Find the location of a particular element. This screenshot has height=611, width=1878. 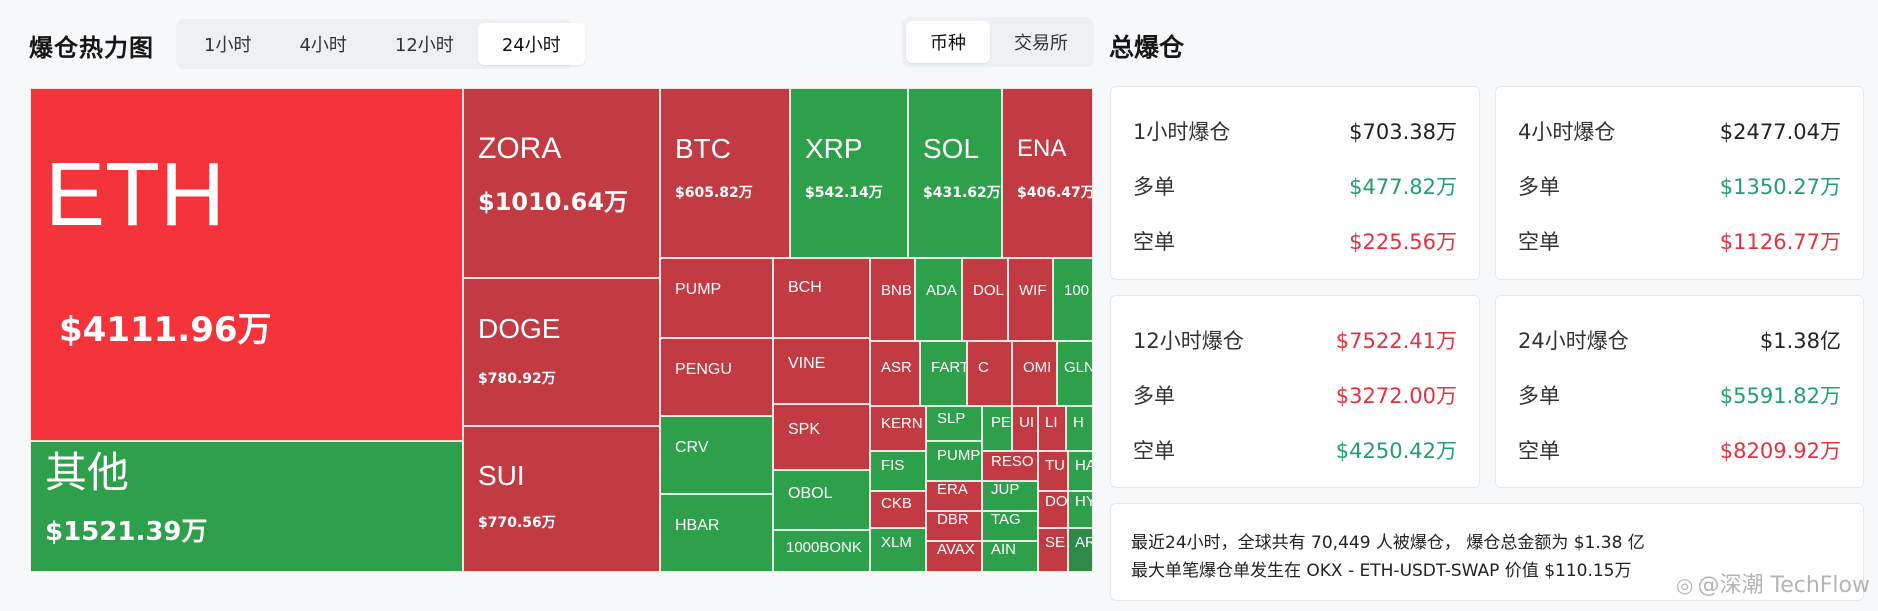

treemap-tile-35: FIS is located at coordinates (898, 471).